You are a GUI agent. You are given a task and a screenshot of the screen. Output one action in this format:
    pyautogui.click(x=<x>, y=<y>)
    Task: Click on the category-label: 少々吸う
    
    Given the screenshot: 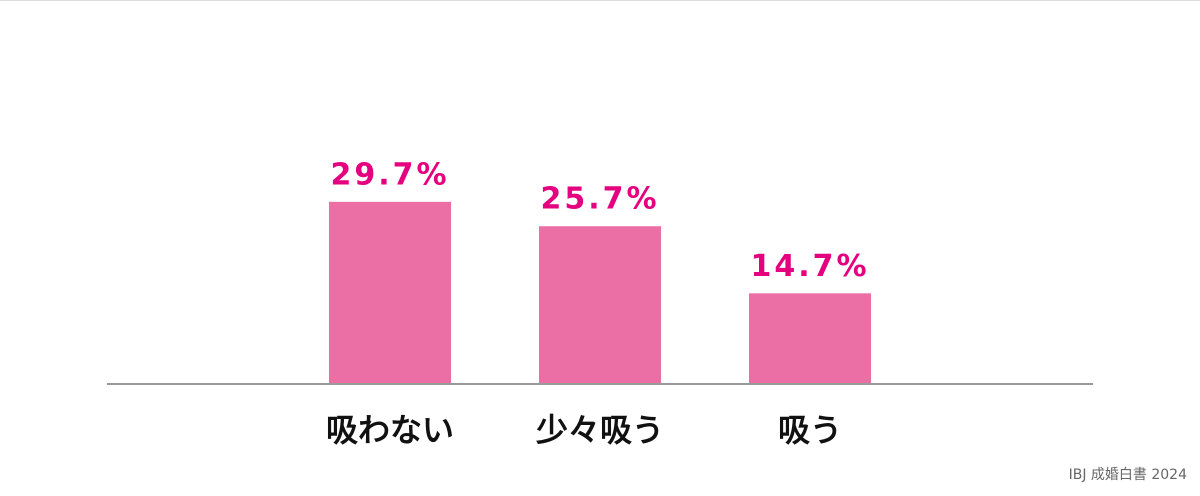 What is the action you would take?
    pyautogui.click(x=600, y=430)
    